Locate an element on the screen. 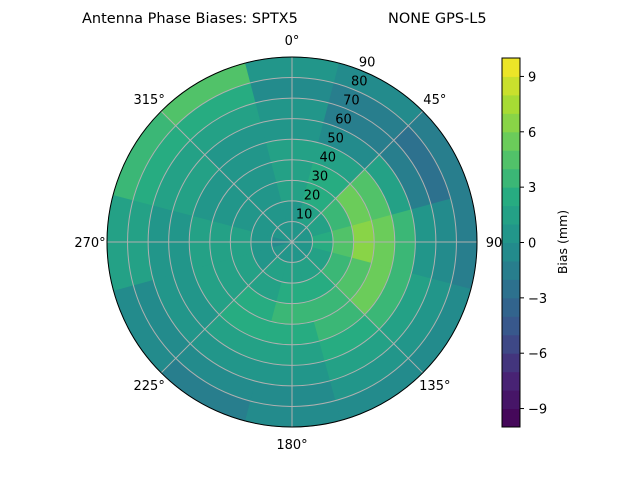 This screenshot has width=640, height=480. angular-tick-label: 270° is located at coordinates (89, 243).